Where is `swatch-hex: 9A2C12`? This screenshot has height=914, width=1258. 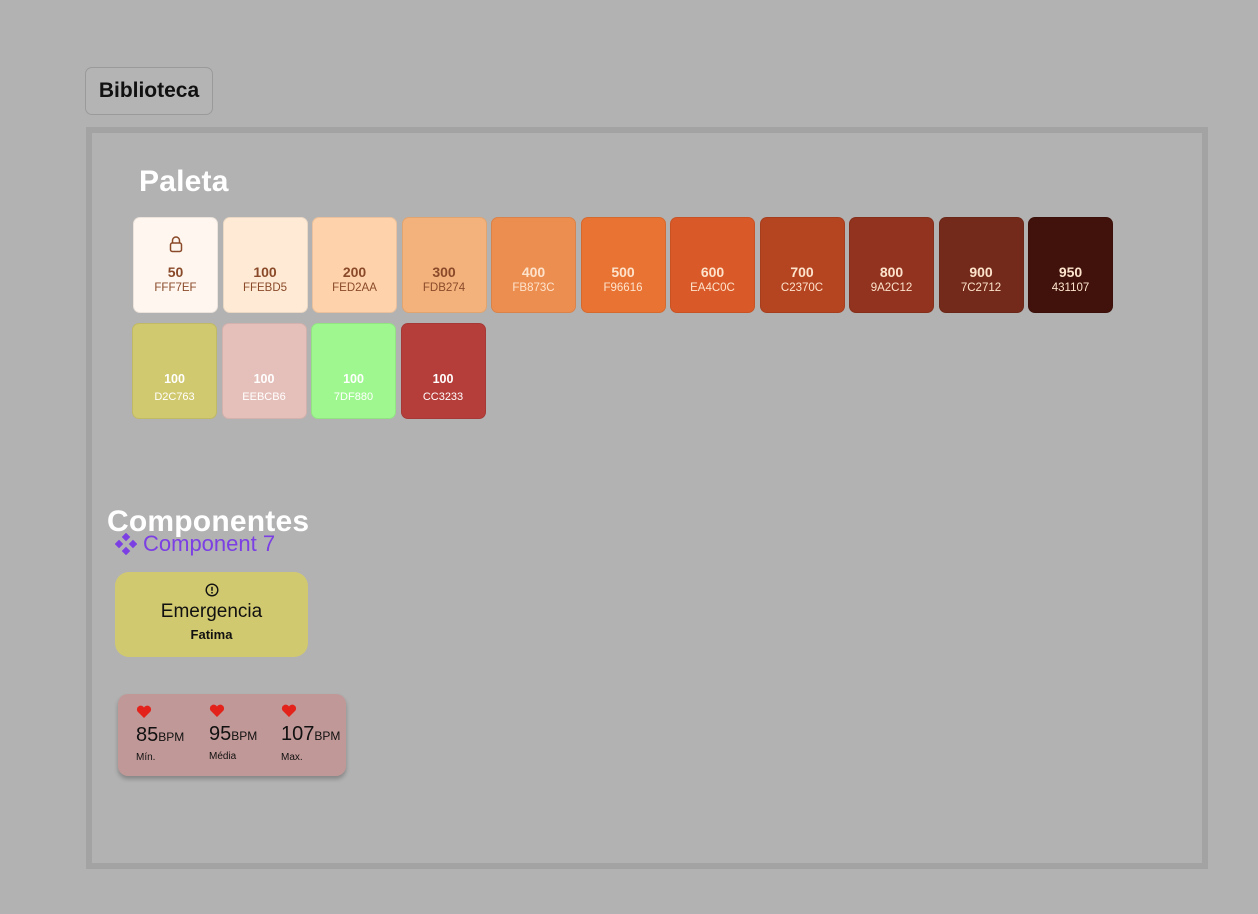
swatch-hex: 9A2C12 is located at coordinates (891, 288).